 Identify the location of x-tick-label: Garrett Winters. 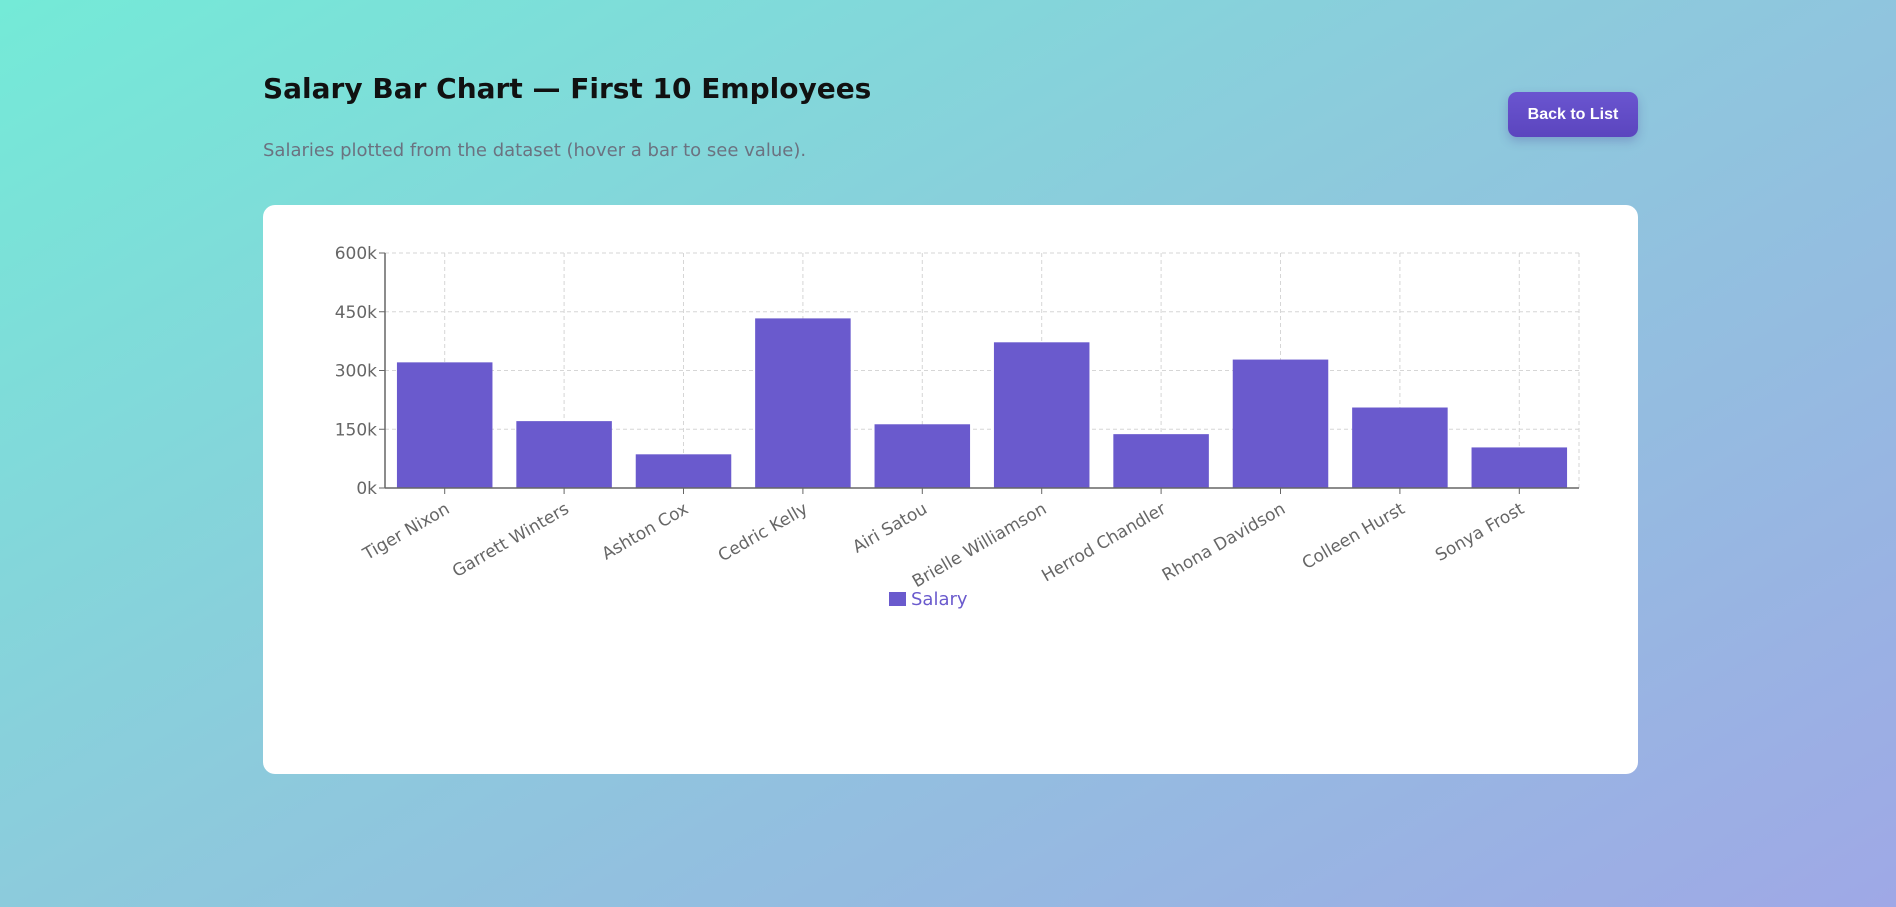
(511, 540).